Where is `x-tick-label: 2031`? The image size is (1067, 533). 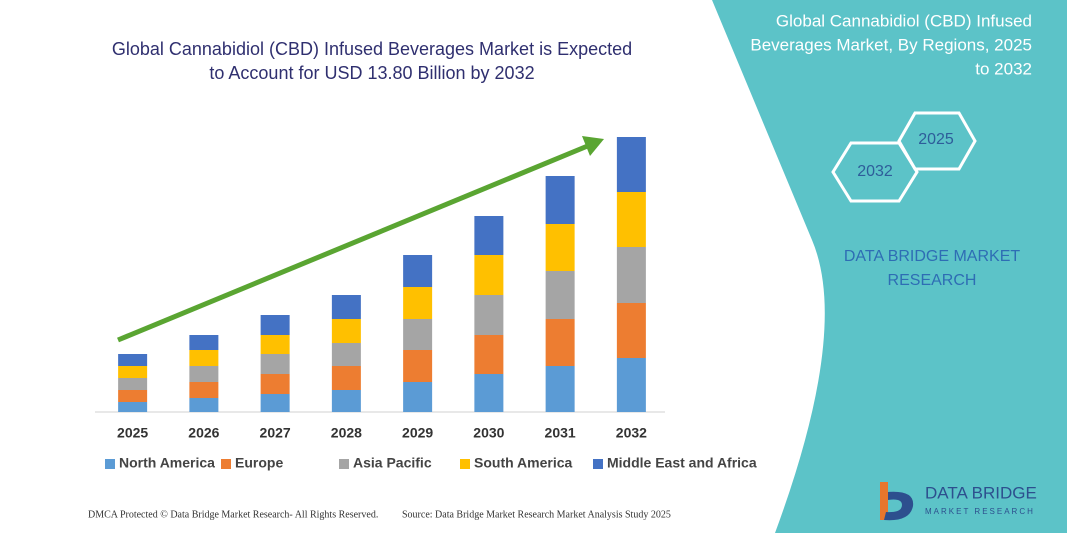 x-tick-label: 2031 is located at coordinates (560, 433).